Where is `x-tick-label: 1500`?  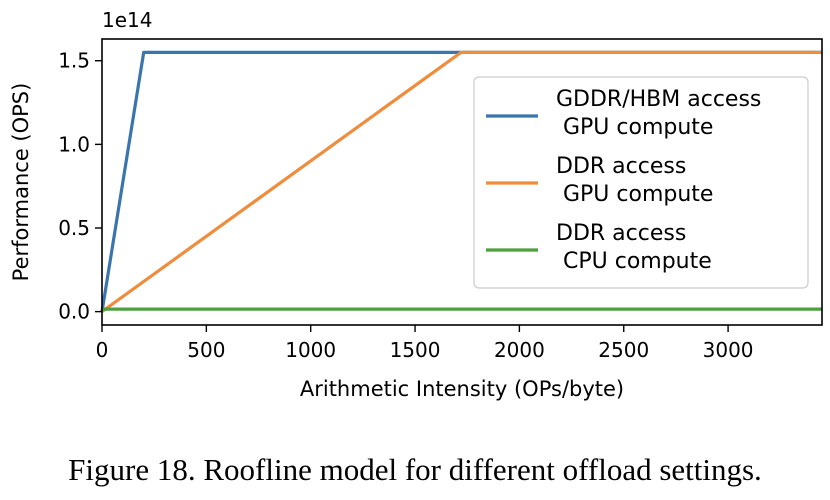
x-tick-label: 1500 is located at coordinates (415, 350).